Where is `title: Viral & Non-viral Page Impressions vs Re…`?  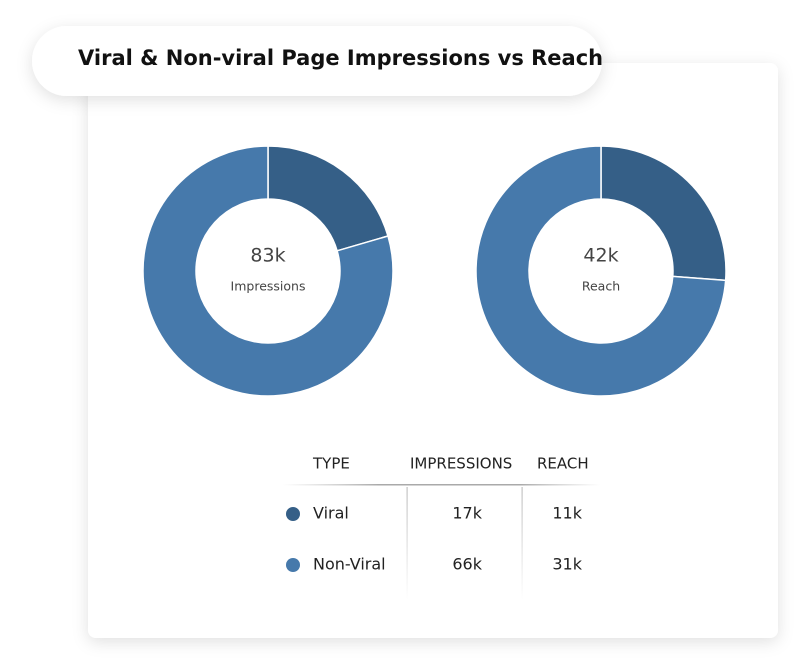 title: Viral & Non-viral Page Impressions vs Re… is located at coordinates (340, 58).